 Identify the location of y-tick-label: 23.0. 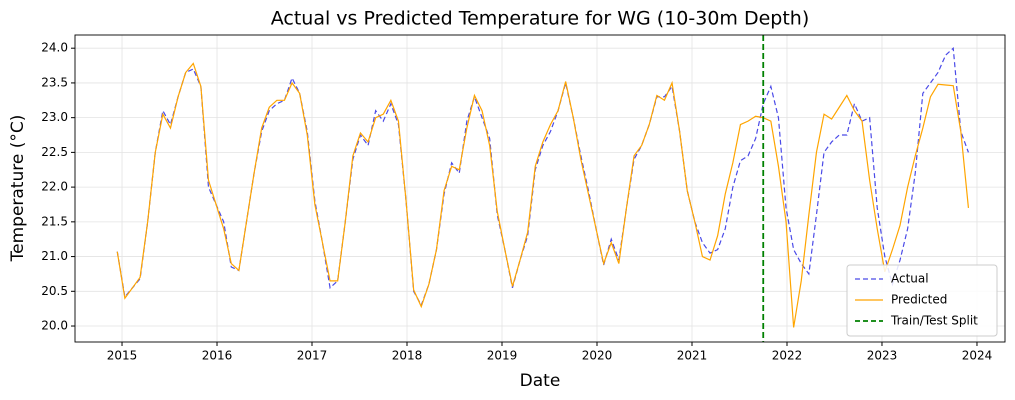
(54, 117).